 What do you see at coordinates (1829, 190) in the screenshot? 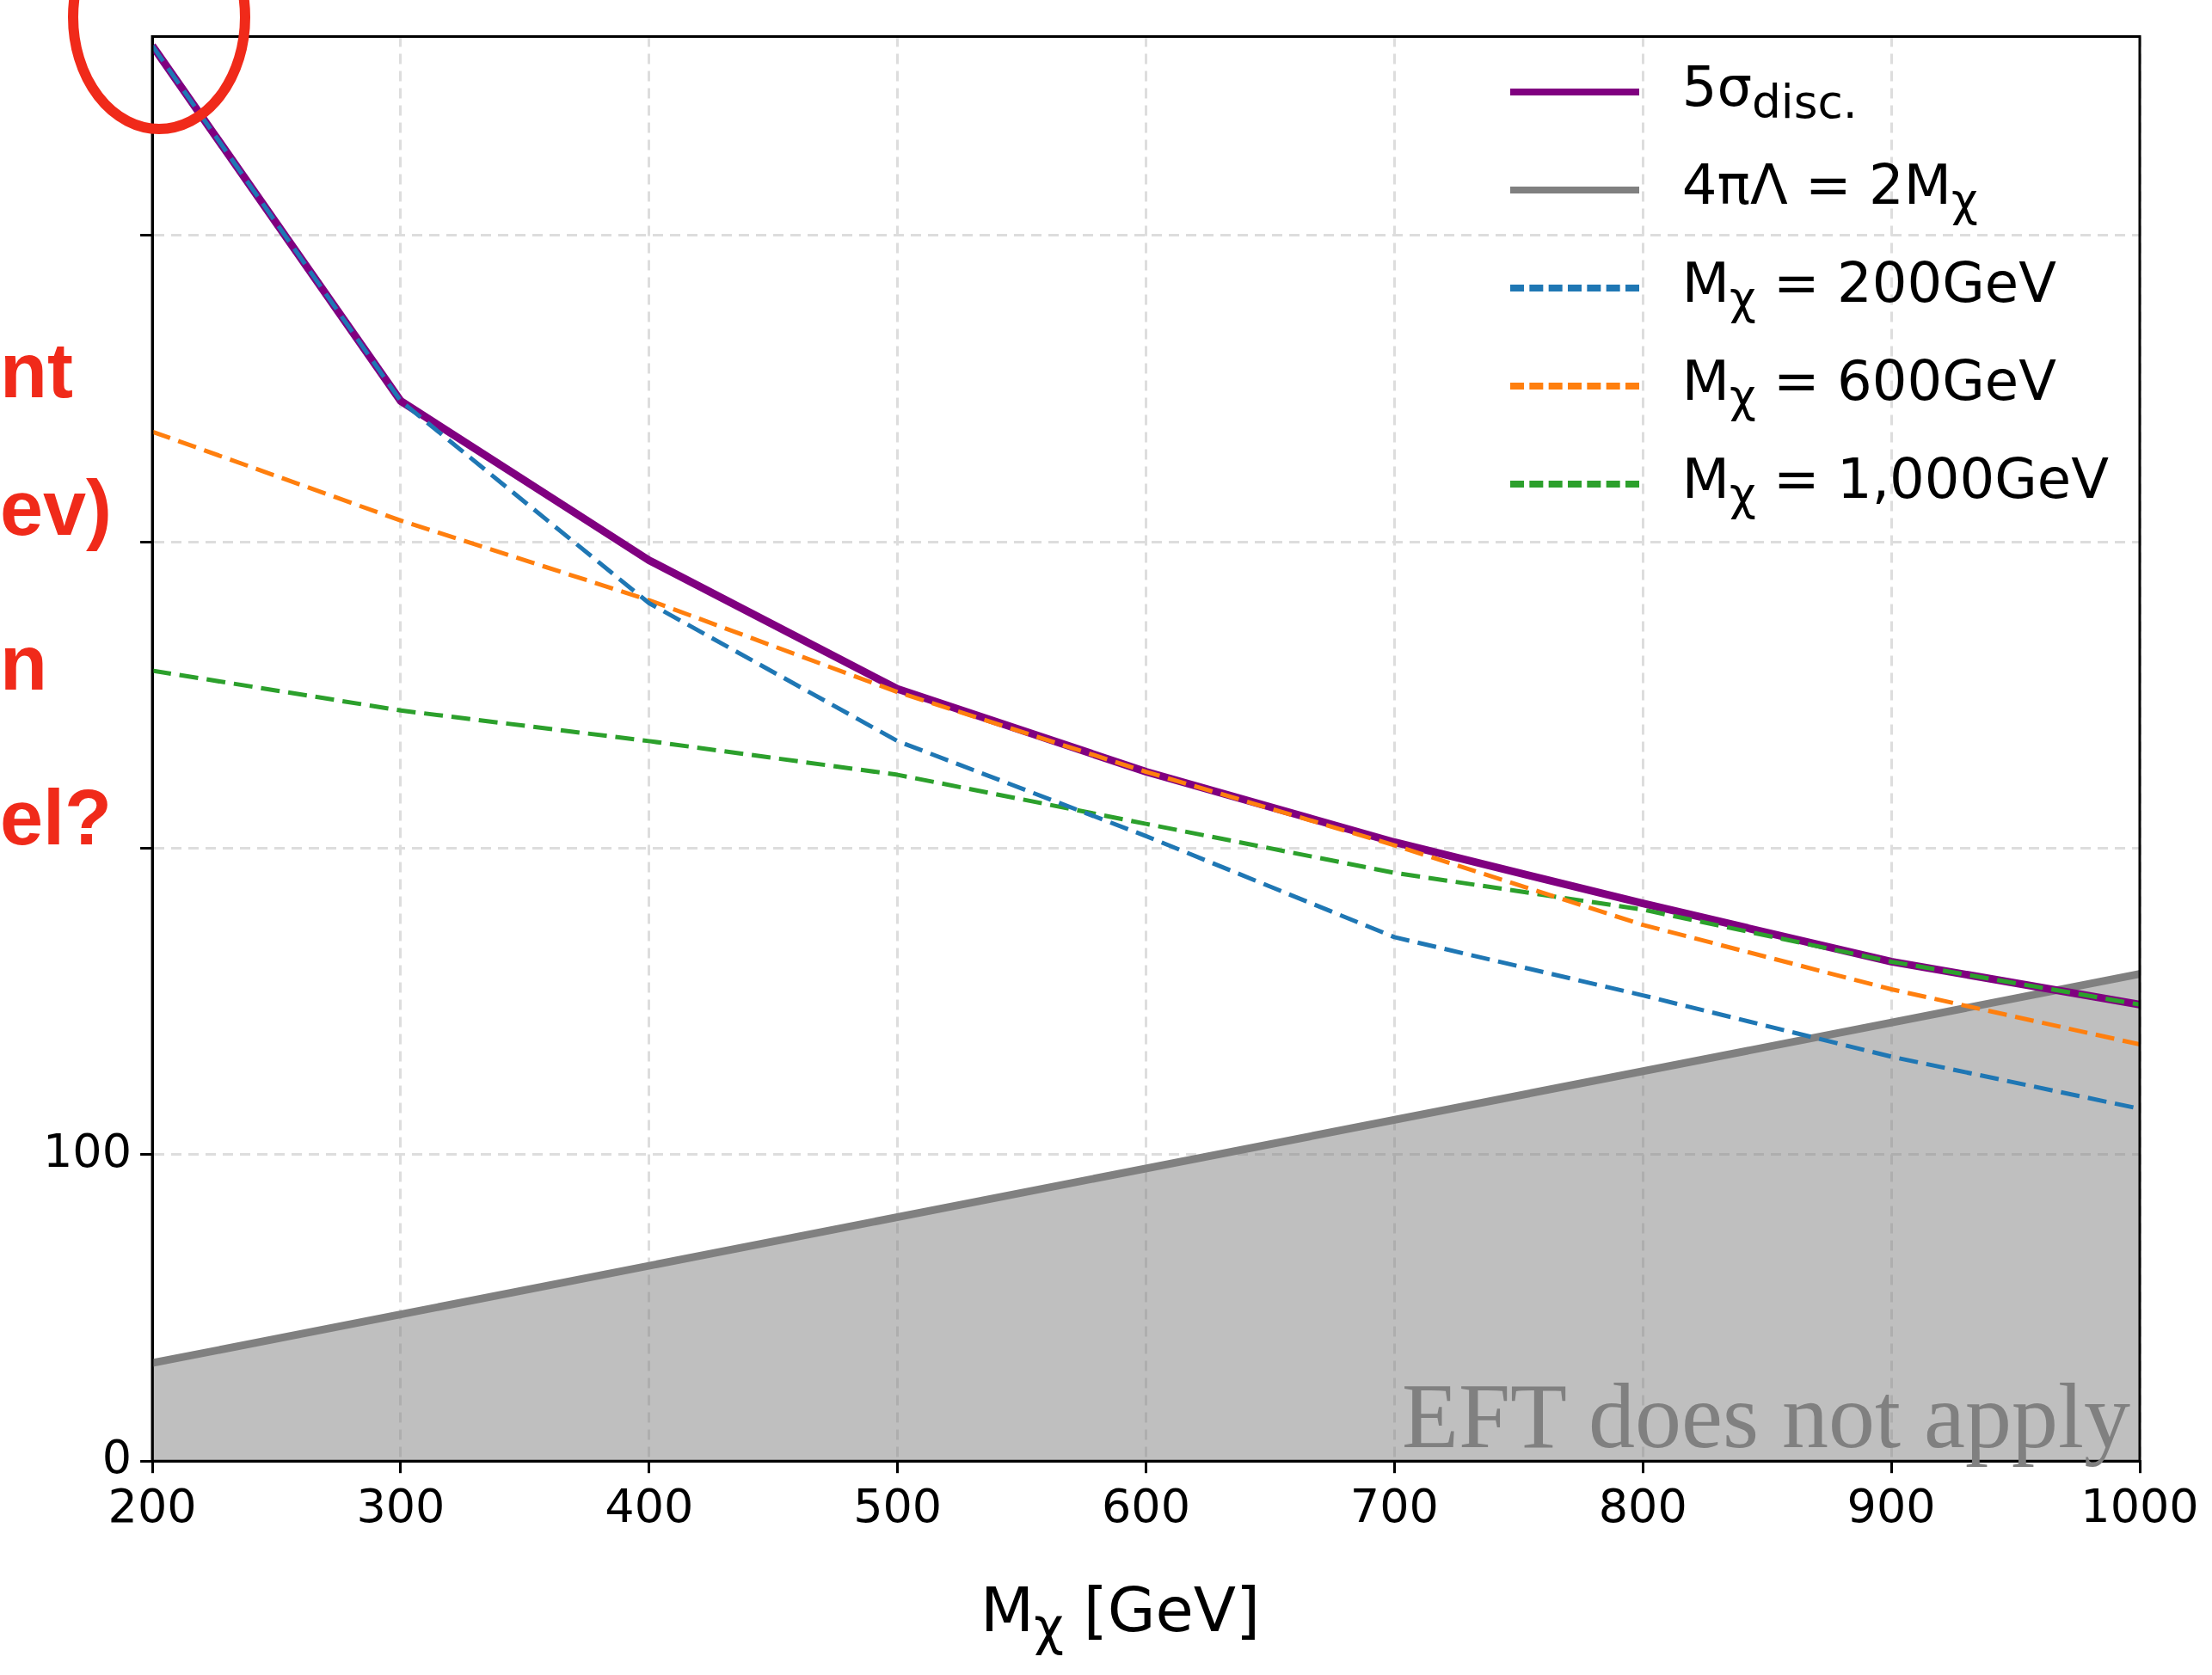
I see `legend-label: 4πΛ = 2M$_{χ}$` at bounding box center [1829, 190].